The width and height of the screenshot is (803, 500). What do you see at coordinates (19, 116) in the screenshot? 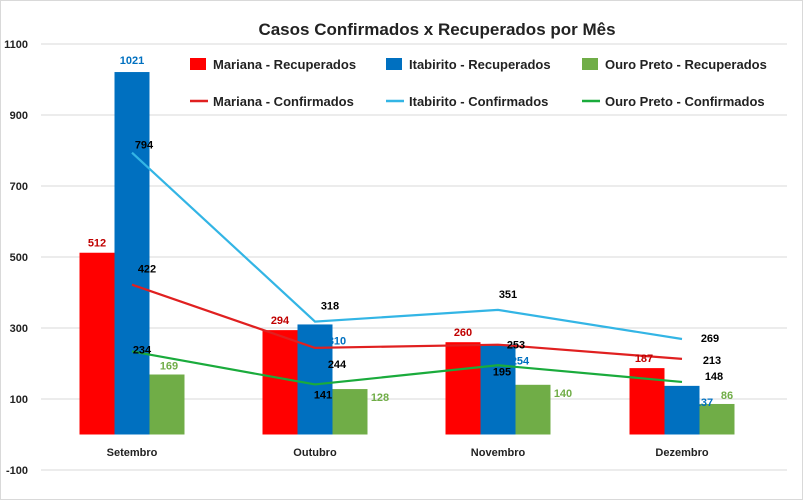
I see `y-tick-label: 900` at bounding box center [19, 116].